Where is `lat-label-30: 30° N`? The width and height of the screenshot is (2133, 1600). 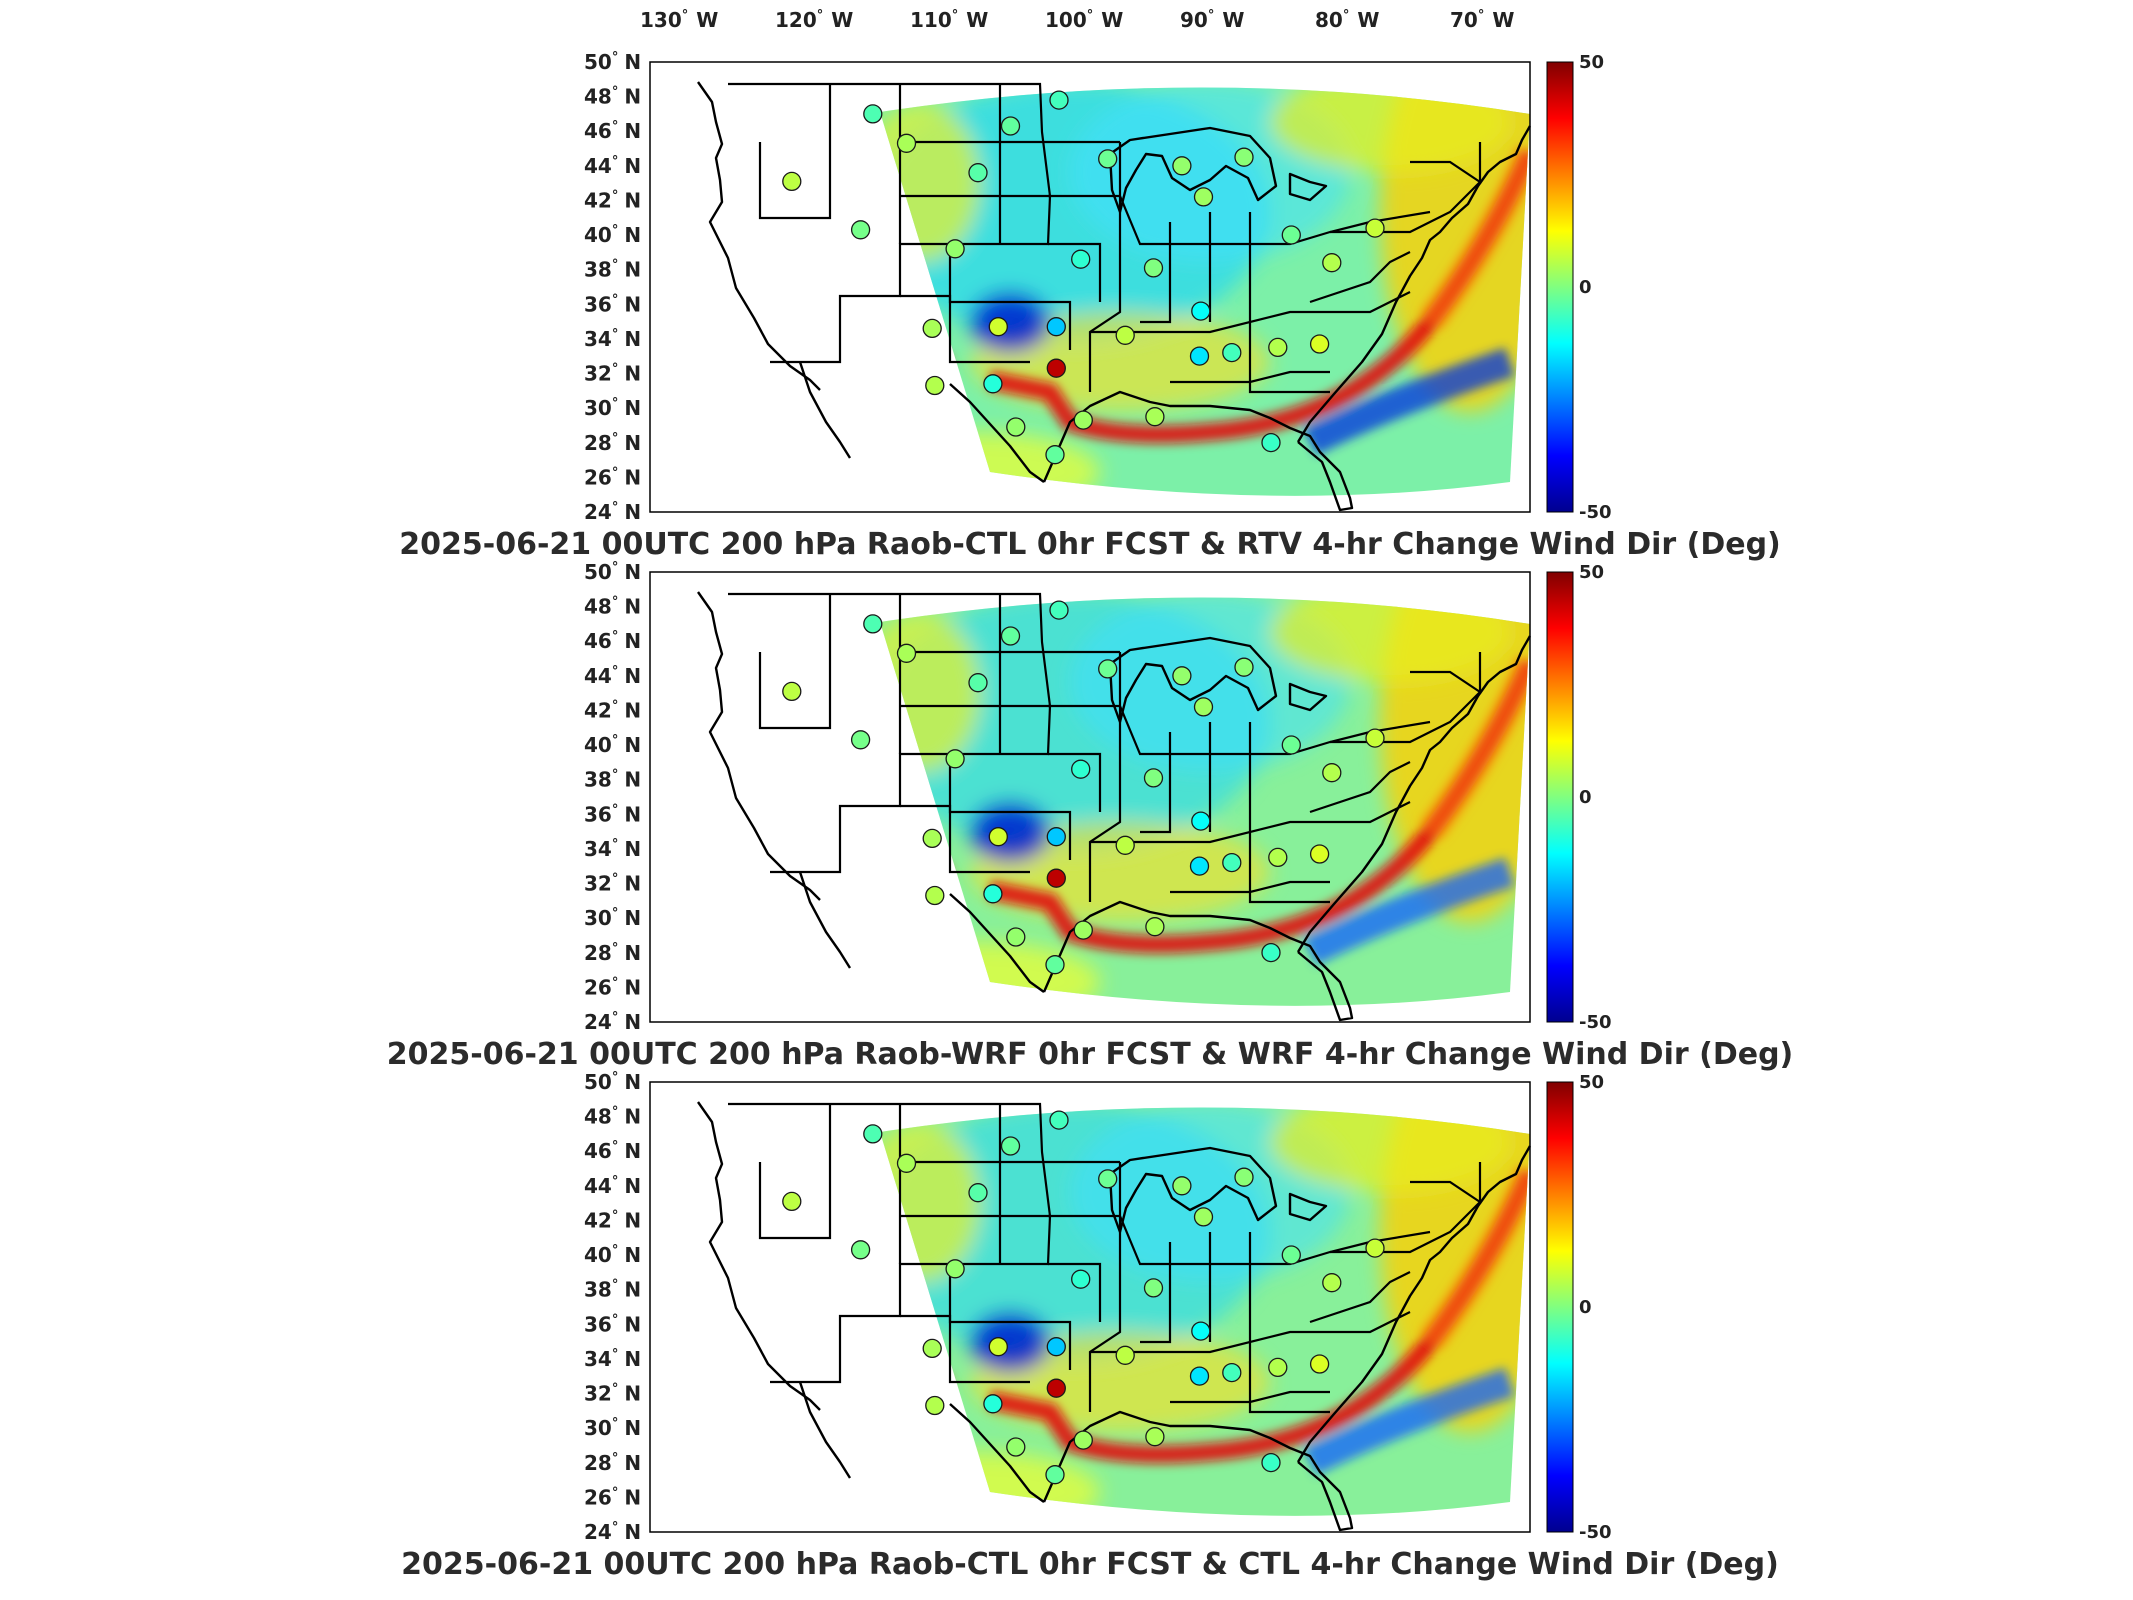 lat-label-30: 30° N is located at coordinates (612, 1428).